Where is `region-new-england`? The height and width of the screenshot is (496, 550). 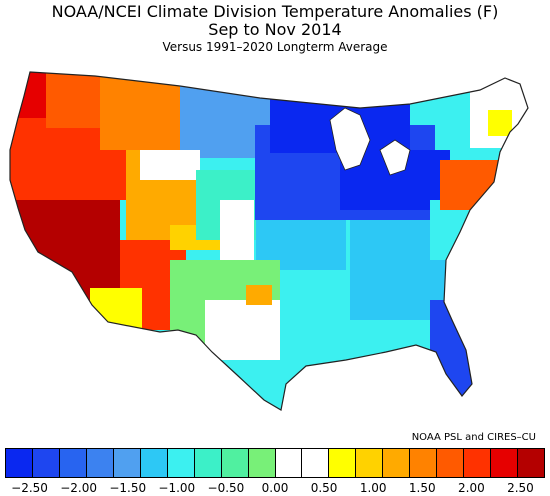
region-new-england is located at coordinates (499, 110).